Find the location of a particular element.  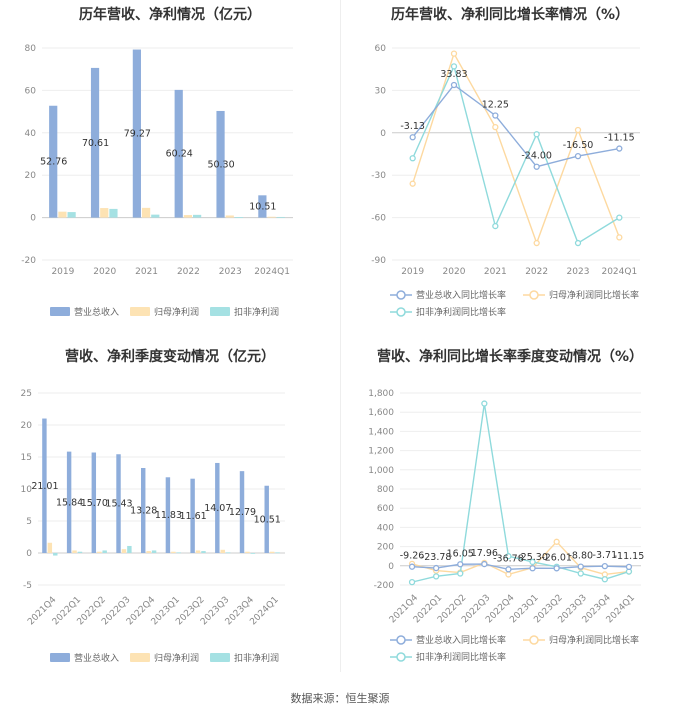

legend-label: 扣非净利润同比增长率 is located at coordinates (461, 657).